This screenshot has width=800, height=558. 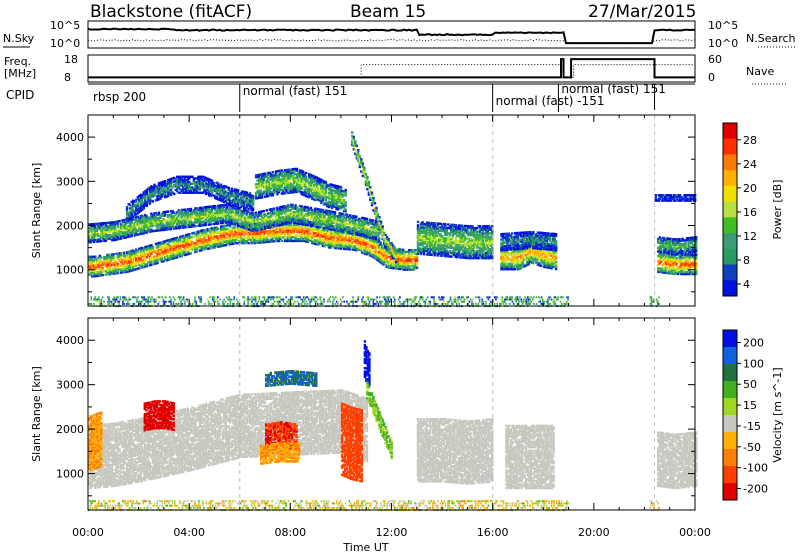 I want to click on freq-panel: Freq. [MHz] 18 8 60 0 Nave, so click(x=395, y=68).